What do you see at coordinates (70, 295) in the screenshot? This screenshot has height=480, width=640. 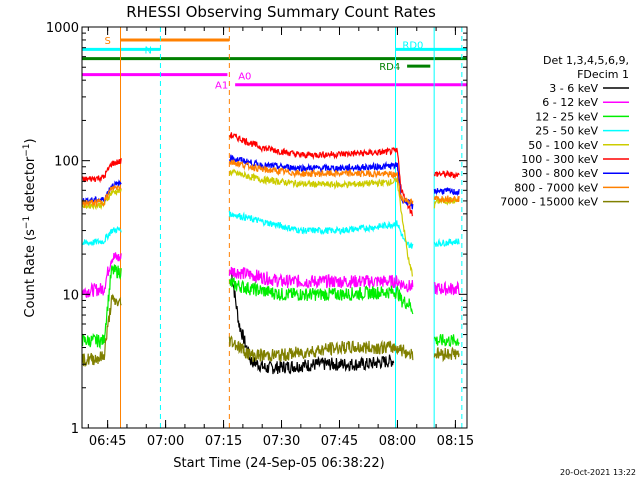 I see `y-tick-label: 10` at bounding box center [70, 295].